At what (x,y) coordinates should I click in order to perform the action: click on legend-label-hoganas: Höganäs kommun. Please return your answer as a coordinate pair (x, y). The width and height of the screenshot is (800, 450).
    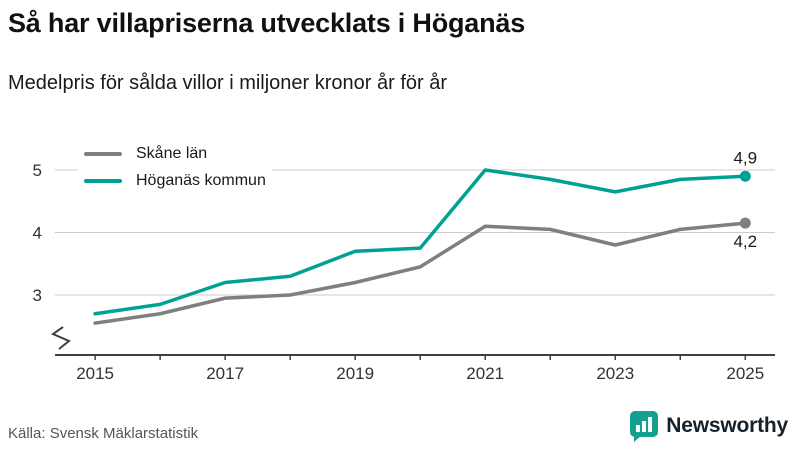
    Looking at the image, I should click on (201, 180).